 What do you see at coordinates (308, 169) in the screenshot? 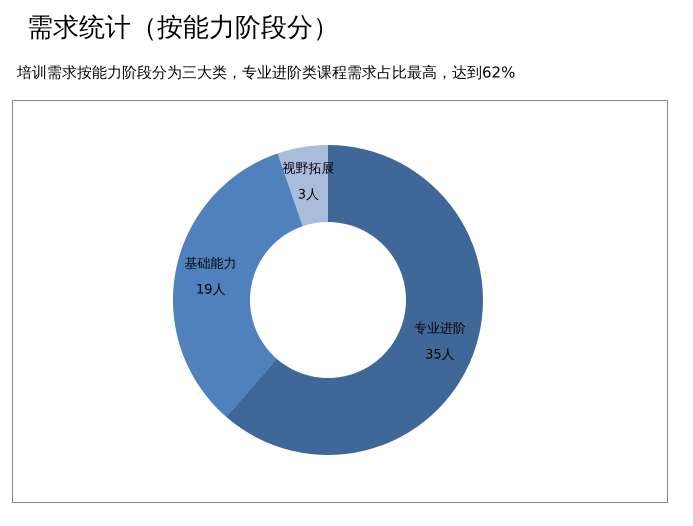
I see `slice-label: 视野拓展` at bounding box center [308, 169].